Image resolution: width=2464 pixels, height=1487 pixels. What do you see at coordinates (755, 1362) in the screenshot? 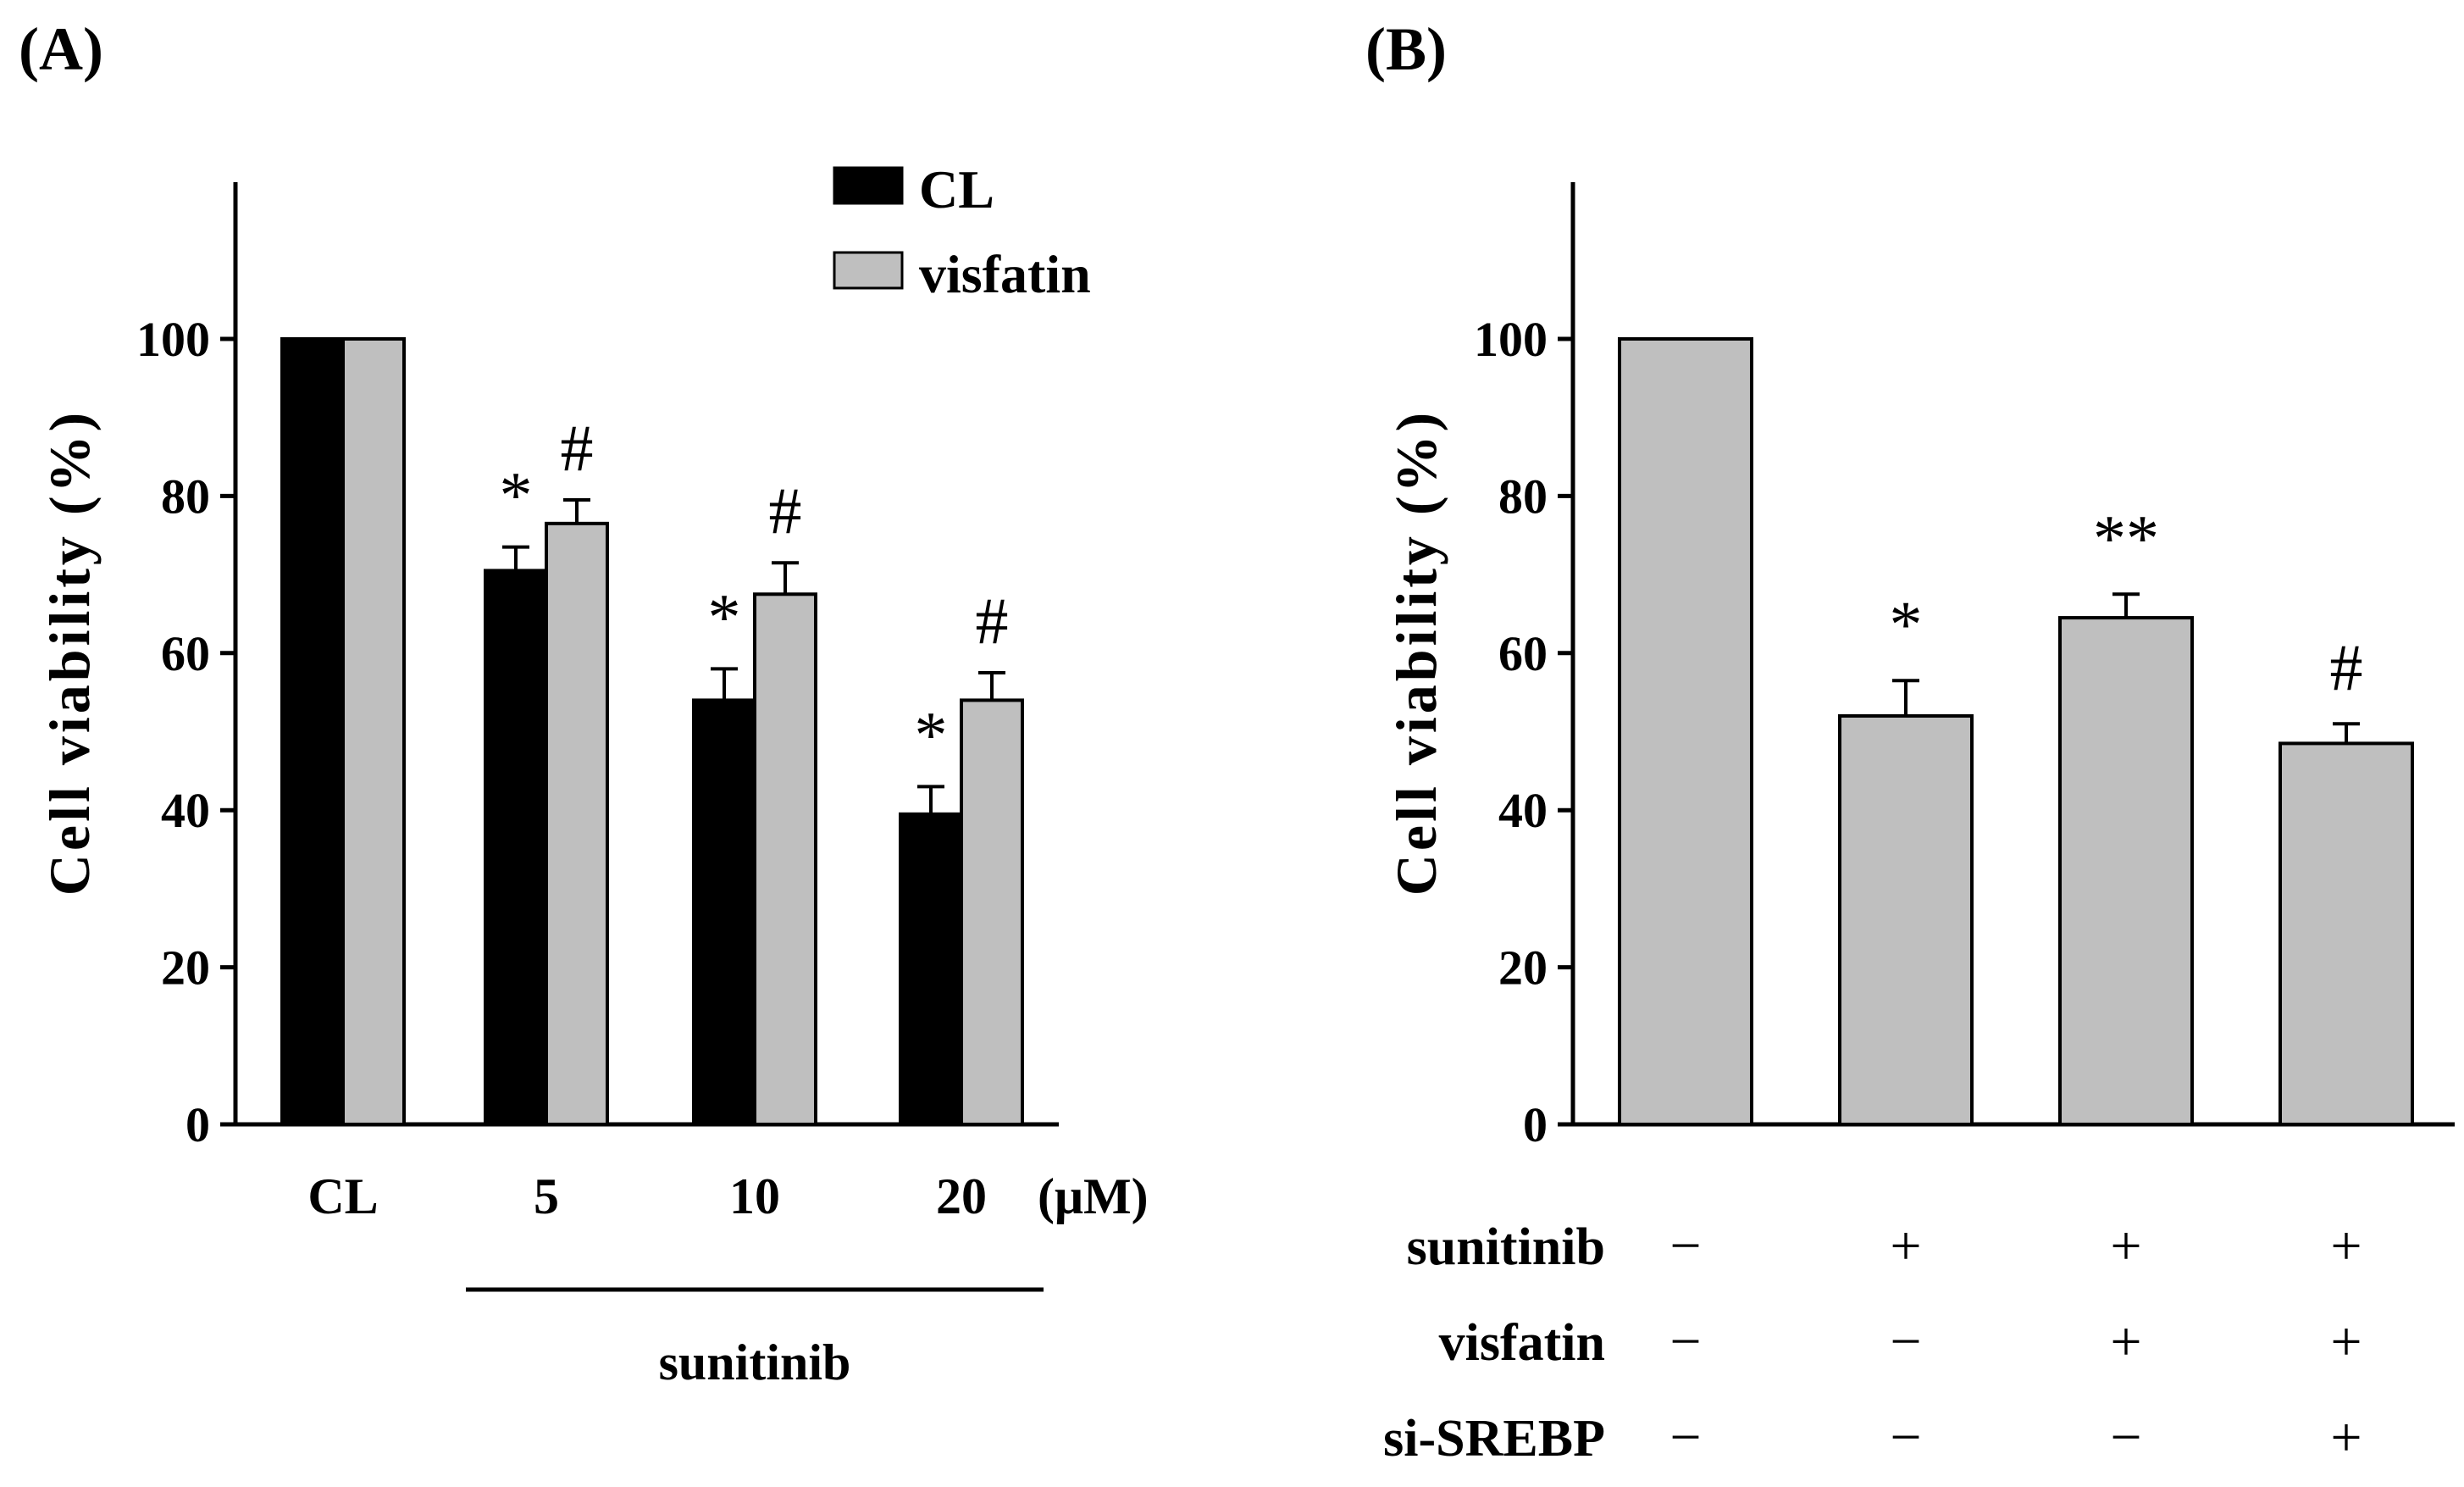
I see `panel-a-sunitinib-label: sunitinib` at bounding box center [755, 1362].